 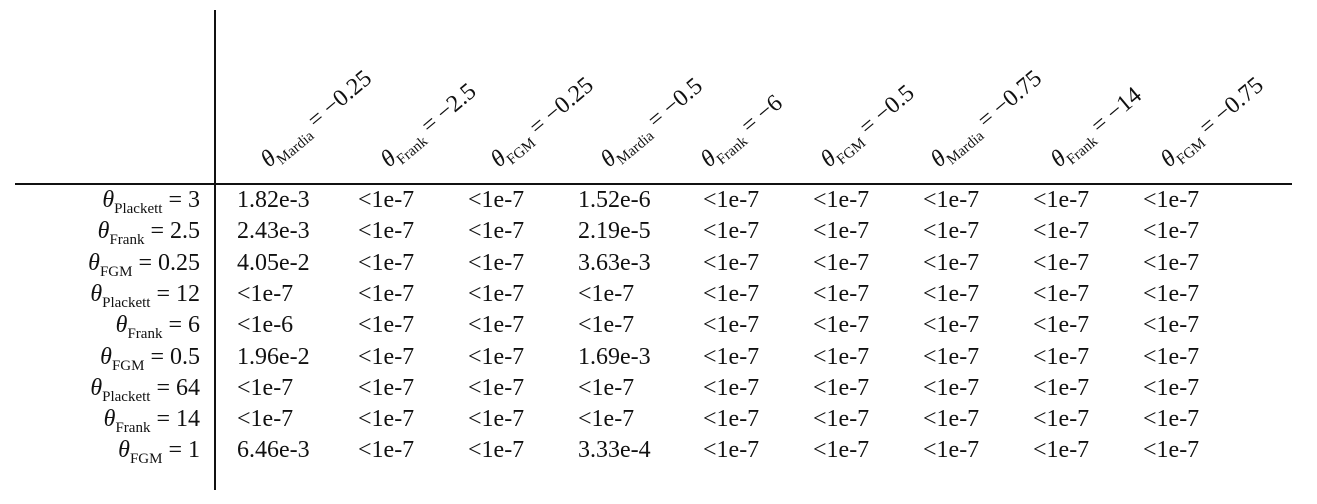 I want to click on column-header: θMardia= −0.25, so click(x=316, y=118).